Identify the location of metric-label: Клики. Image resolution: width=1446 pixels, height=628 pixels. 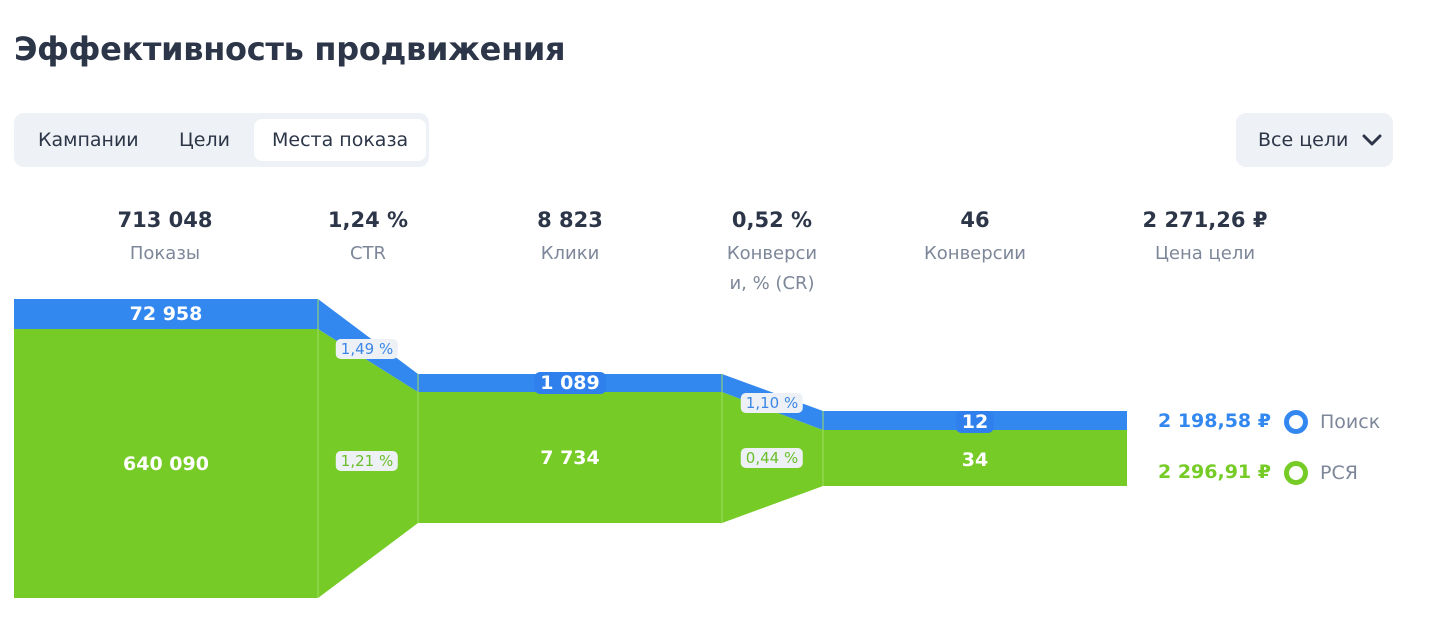
(570, 253).